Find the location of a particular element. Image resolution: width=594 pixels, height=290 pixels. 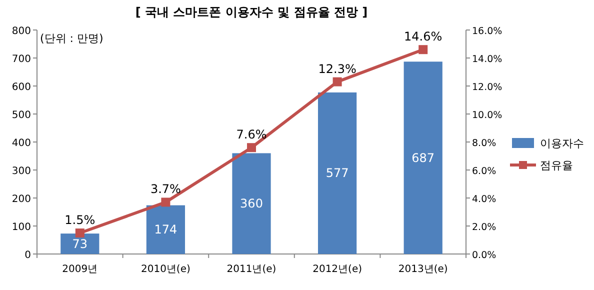

x-tick-label: 2010년(e) is located at coordinates (165, 269).